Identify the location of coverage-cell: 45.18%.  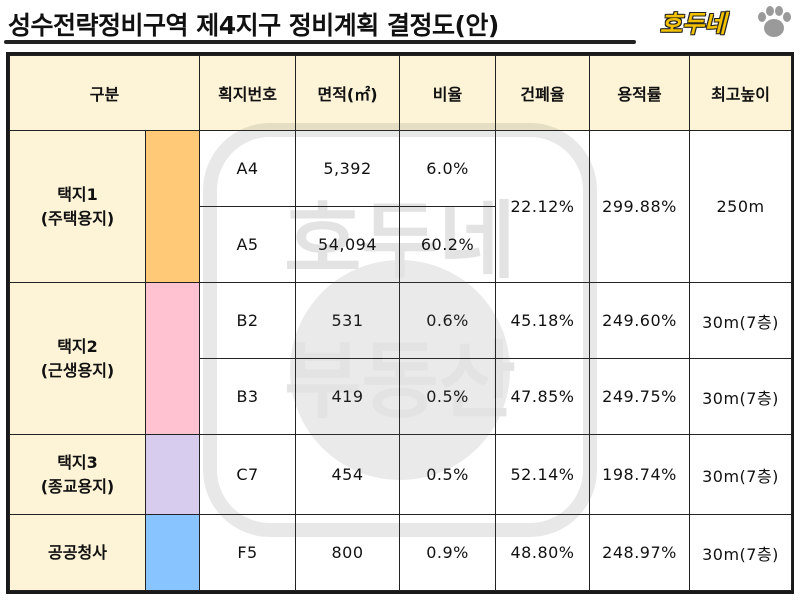
(543, 320).